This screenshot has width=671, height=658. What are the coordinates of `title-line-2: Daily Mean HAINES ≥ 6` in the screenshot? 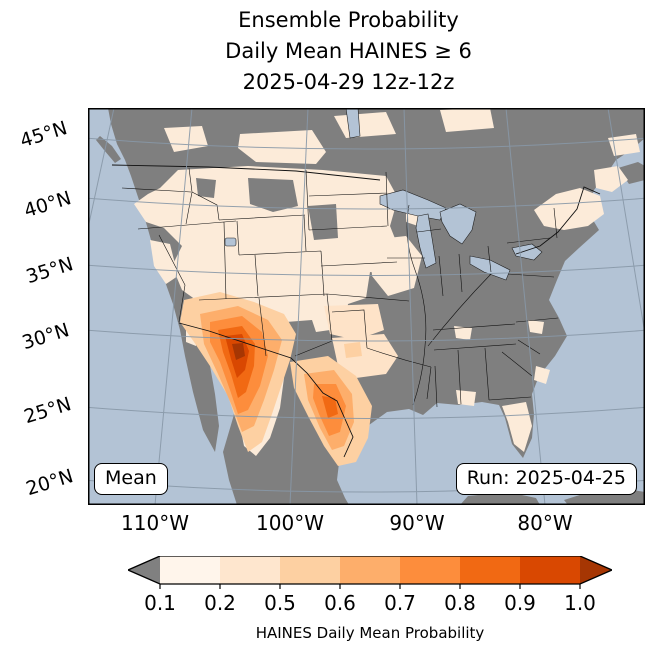 It's located at (348, 51).